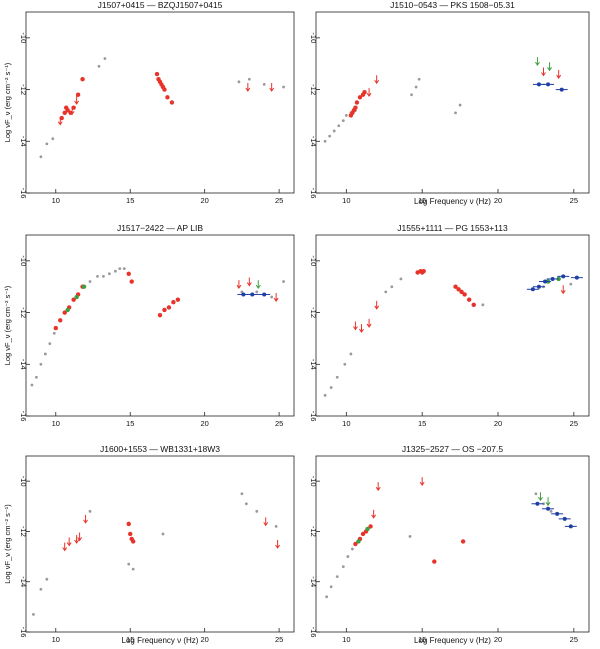  What do you see at coordinates (452, 449) in the screenshot?
I see `panel-title: J1325−2527 — OS −207.5` at bounding box center [452, 449].